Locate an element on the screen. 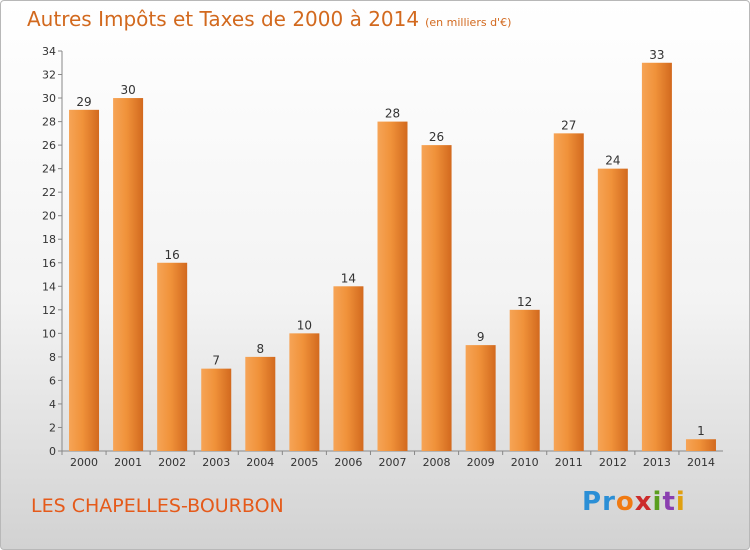 The image size is (750, 550). x-tick-label: 2003 is located at coordinates (216, 462).